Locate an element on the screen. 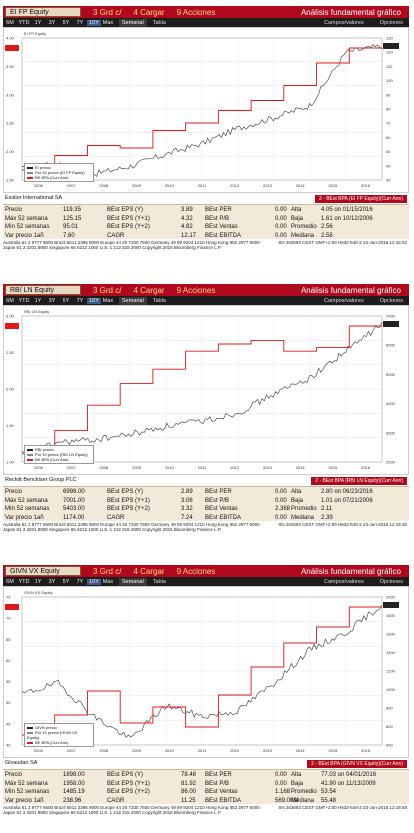  stat-value-eps_y2: 86.00 is located at coordinates (189, 792).